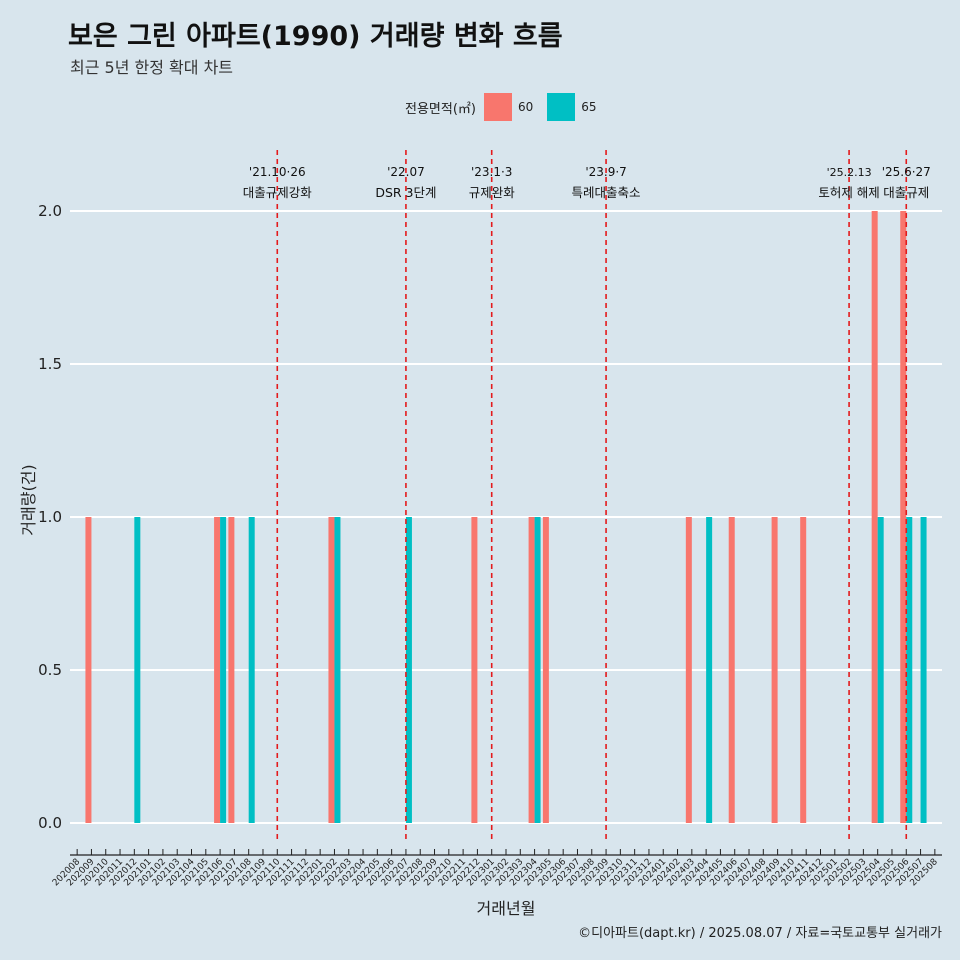 This screenshot has width=960, height=960. What do you see at coordinates (906, 192) in the screenshot?
I see `event-label: 대출규제` at bounding box center [906, 192].